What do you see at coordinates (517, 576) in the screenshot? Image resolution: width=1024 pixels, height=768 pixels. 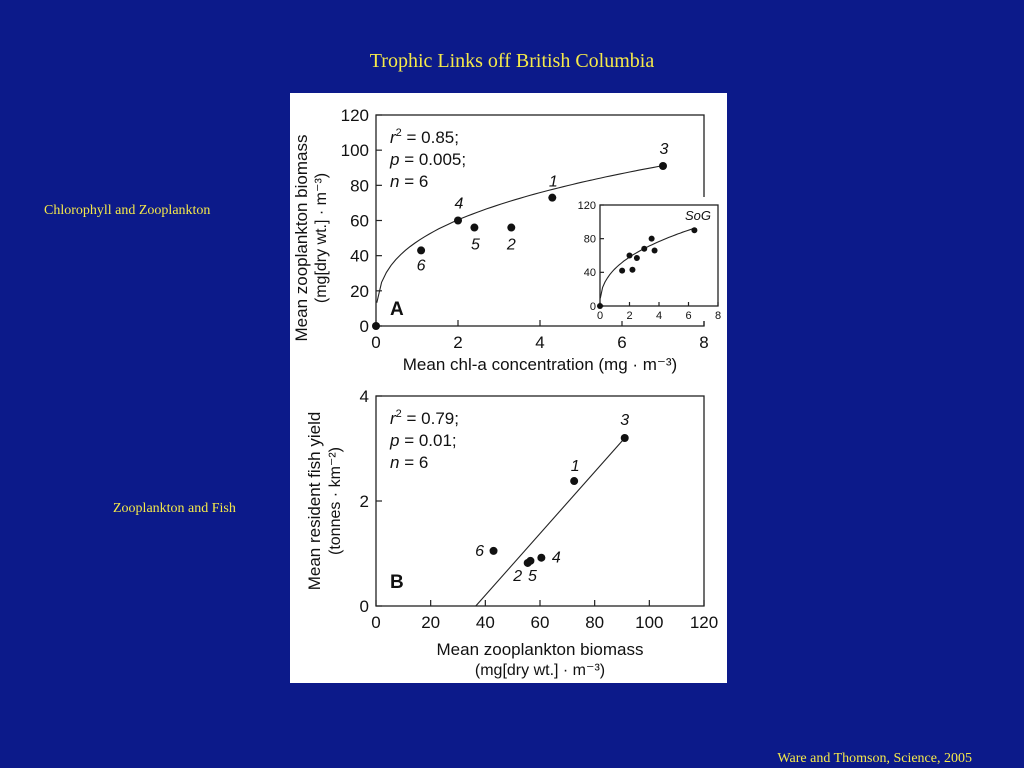 I see `panel-b-point-label: 2` at bounding box center [517, 576].